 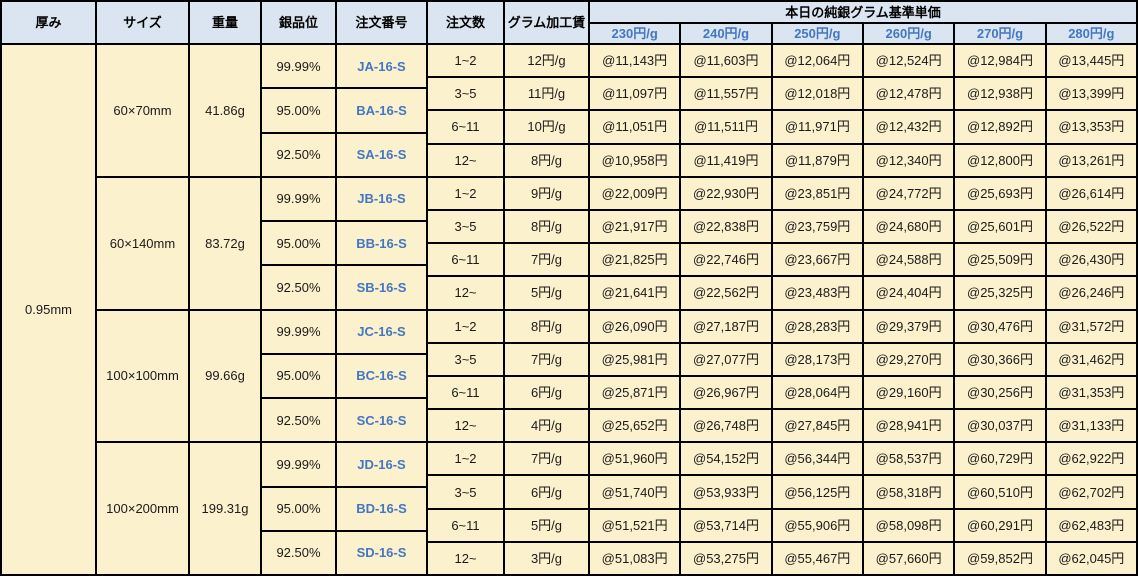 What do you see at coordinates (726, 392) in the screenshot?
I see `price-cell: @26,967円` at bounding box center [726, 392].